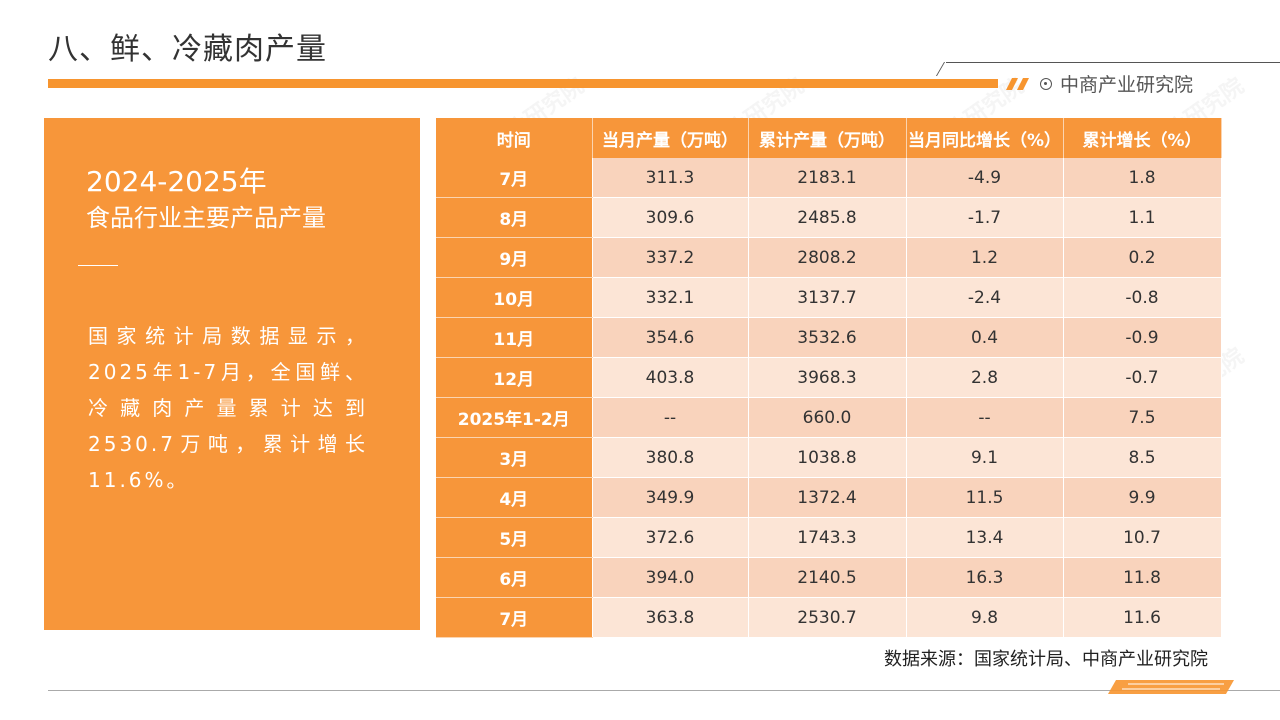 This screenshot has width=1280, height=720. Describe the element at coordinates (514, 417) in the screenshot. I see `cell-period: 2025年1-2月` at that location.